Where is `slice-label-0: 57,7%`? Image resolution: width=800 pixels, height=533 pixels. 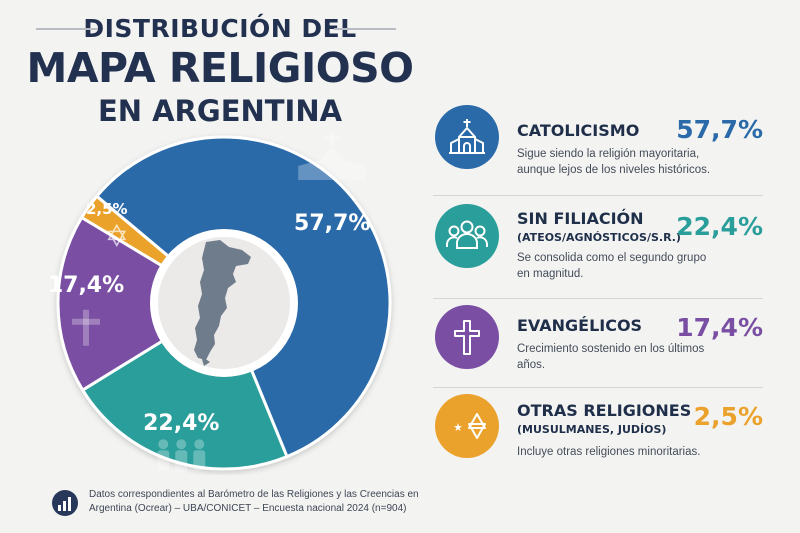 slice-label-0: 57,7% is located at coordinates (332, 223).